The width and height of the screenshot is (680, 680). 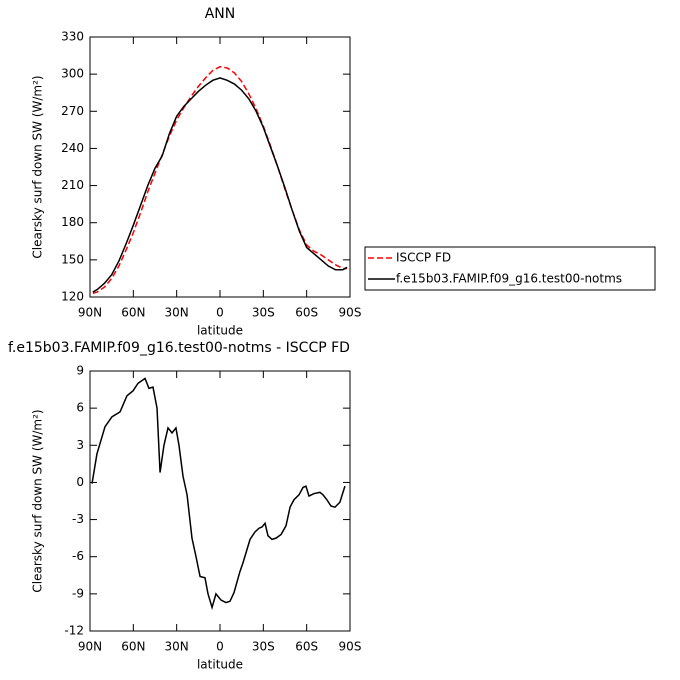 I want to click on legend-box, so click(x=510, y=268).